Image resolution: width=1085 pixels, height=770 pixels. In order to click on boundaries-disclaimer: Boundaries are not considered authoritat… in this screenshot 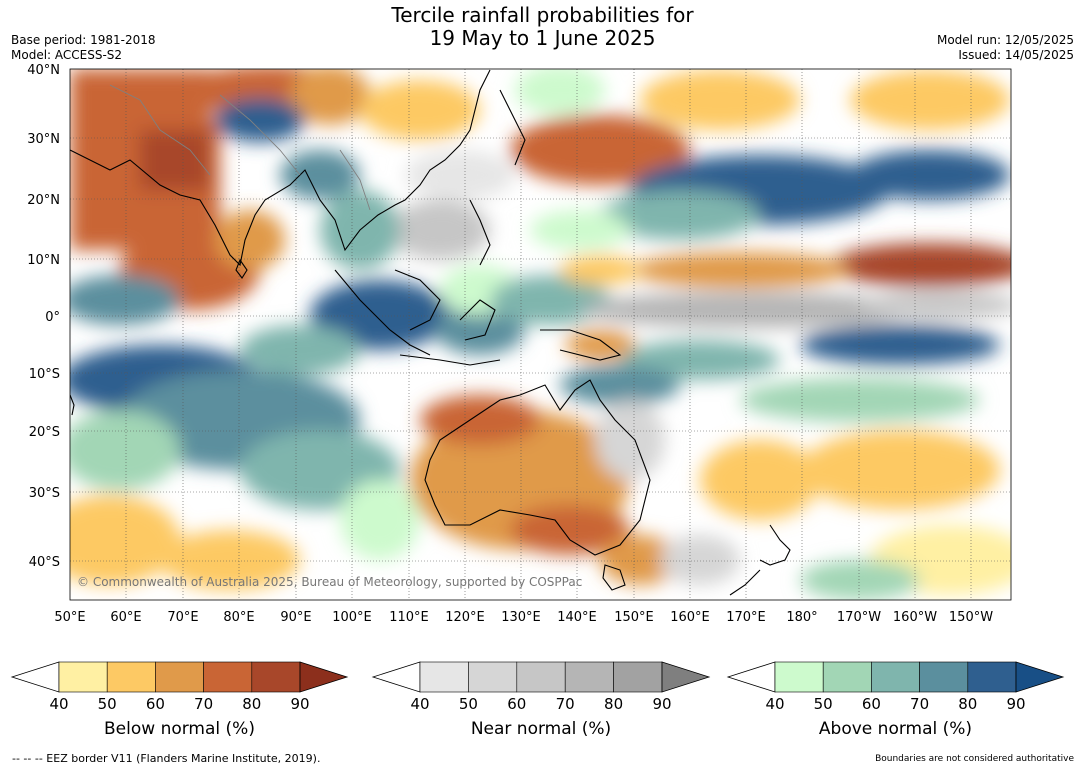, I will do `click(974, 759)`.